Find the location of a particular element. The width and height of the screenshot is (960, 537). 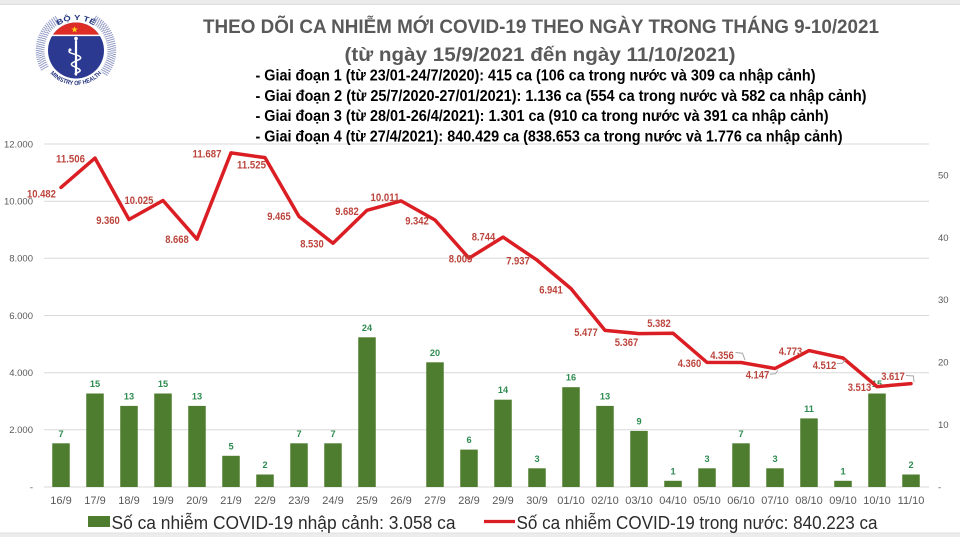

svg-text: 10.000 is located at coordinates (18, 202).